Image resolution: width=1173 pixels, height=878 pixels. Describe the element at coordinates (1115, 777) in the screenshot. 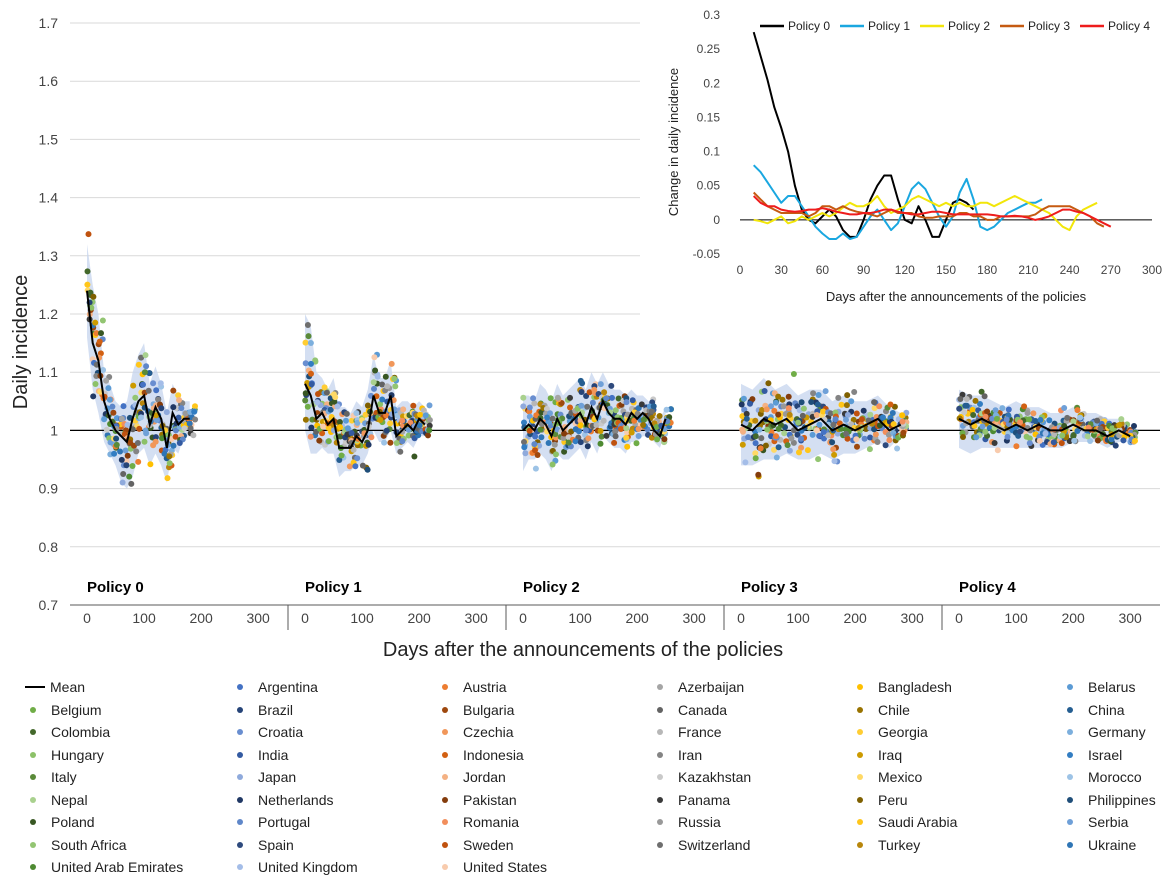

I see `legend-label: Morocco` at that location.